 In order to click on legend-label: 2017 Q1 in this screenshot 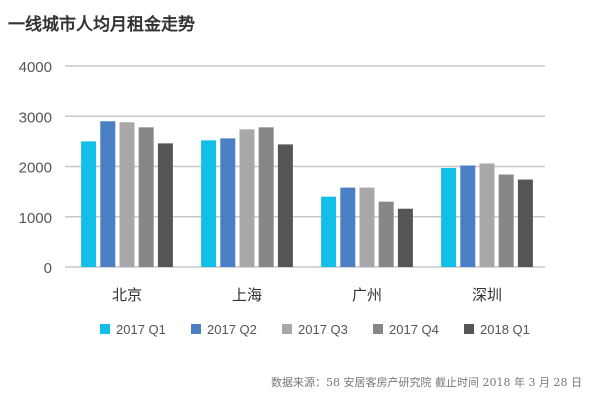, I will do `click(141, 329)`.